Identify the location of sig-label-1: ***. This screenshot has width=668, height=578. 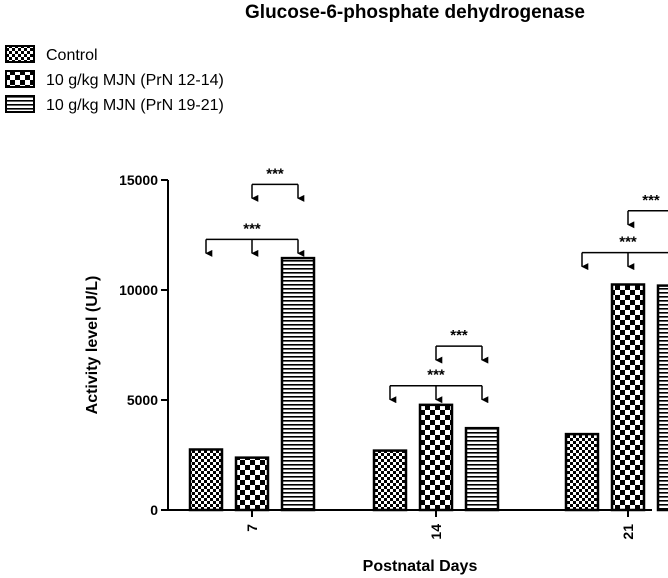
(252, 228).